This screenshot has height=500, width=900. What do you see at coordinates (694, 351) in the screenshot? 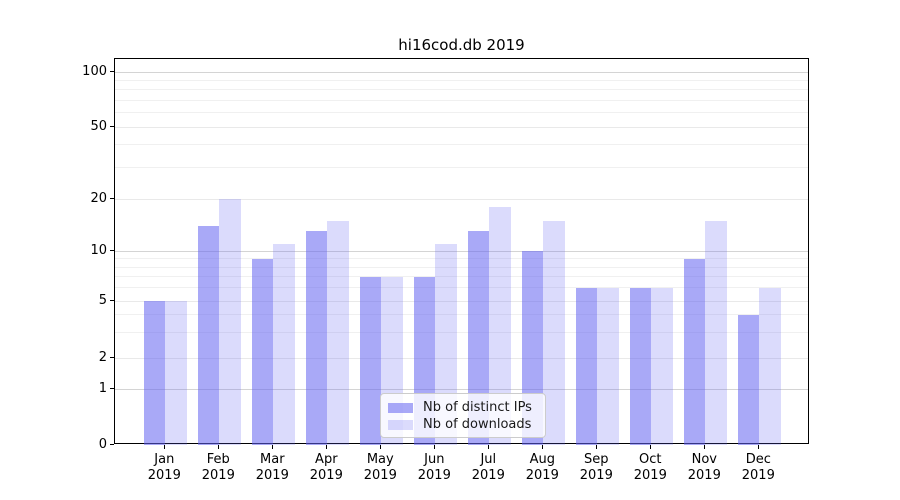
I see `bar-distinct-ips-nov` at bounding box center [694, 351].